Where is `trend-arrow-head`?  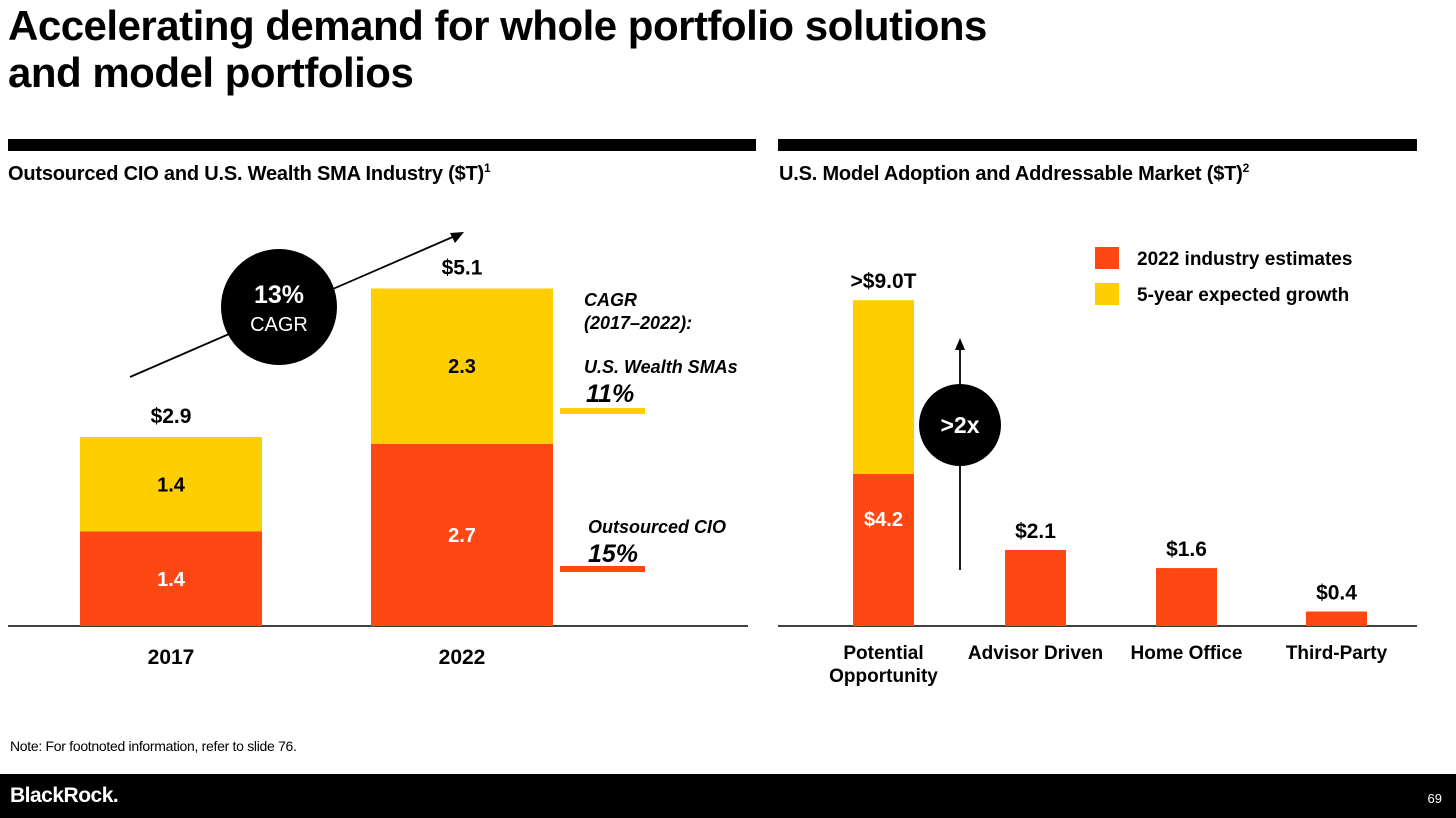 trend-arrow-head is located at coordinates (457, 237).